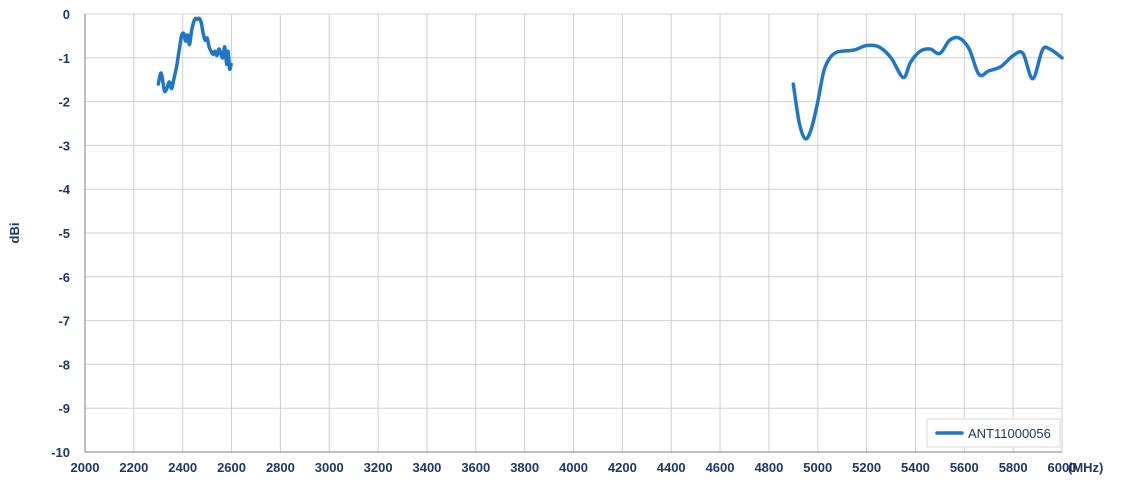  What do you see at coordinates (182, 467) in the screenshot?
I see `x-tick-label-2400: 2400` at bounding box center [182, 467].